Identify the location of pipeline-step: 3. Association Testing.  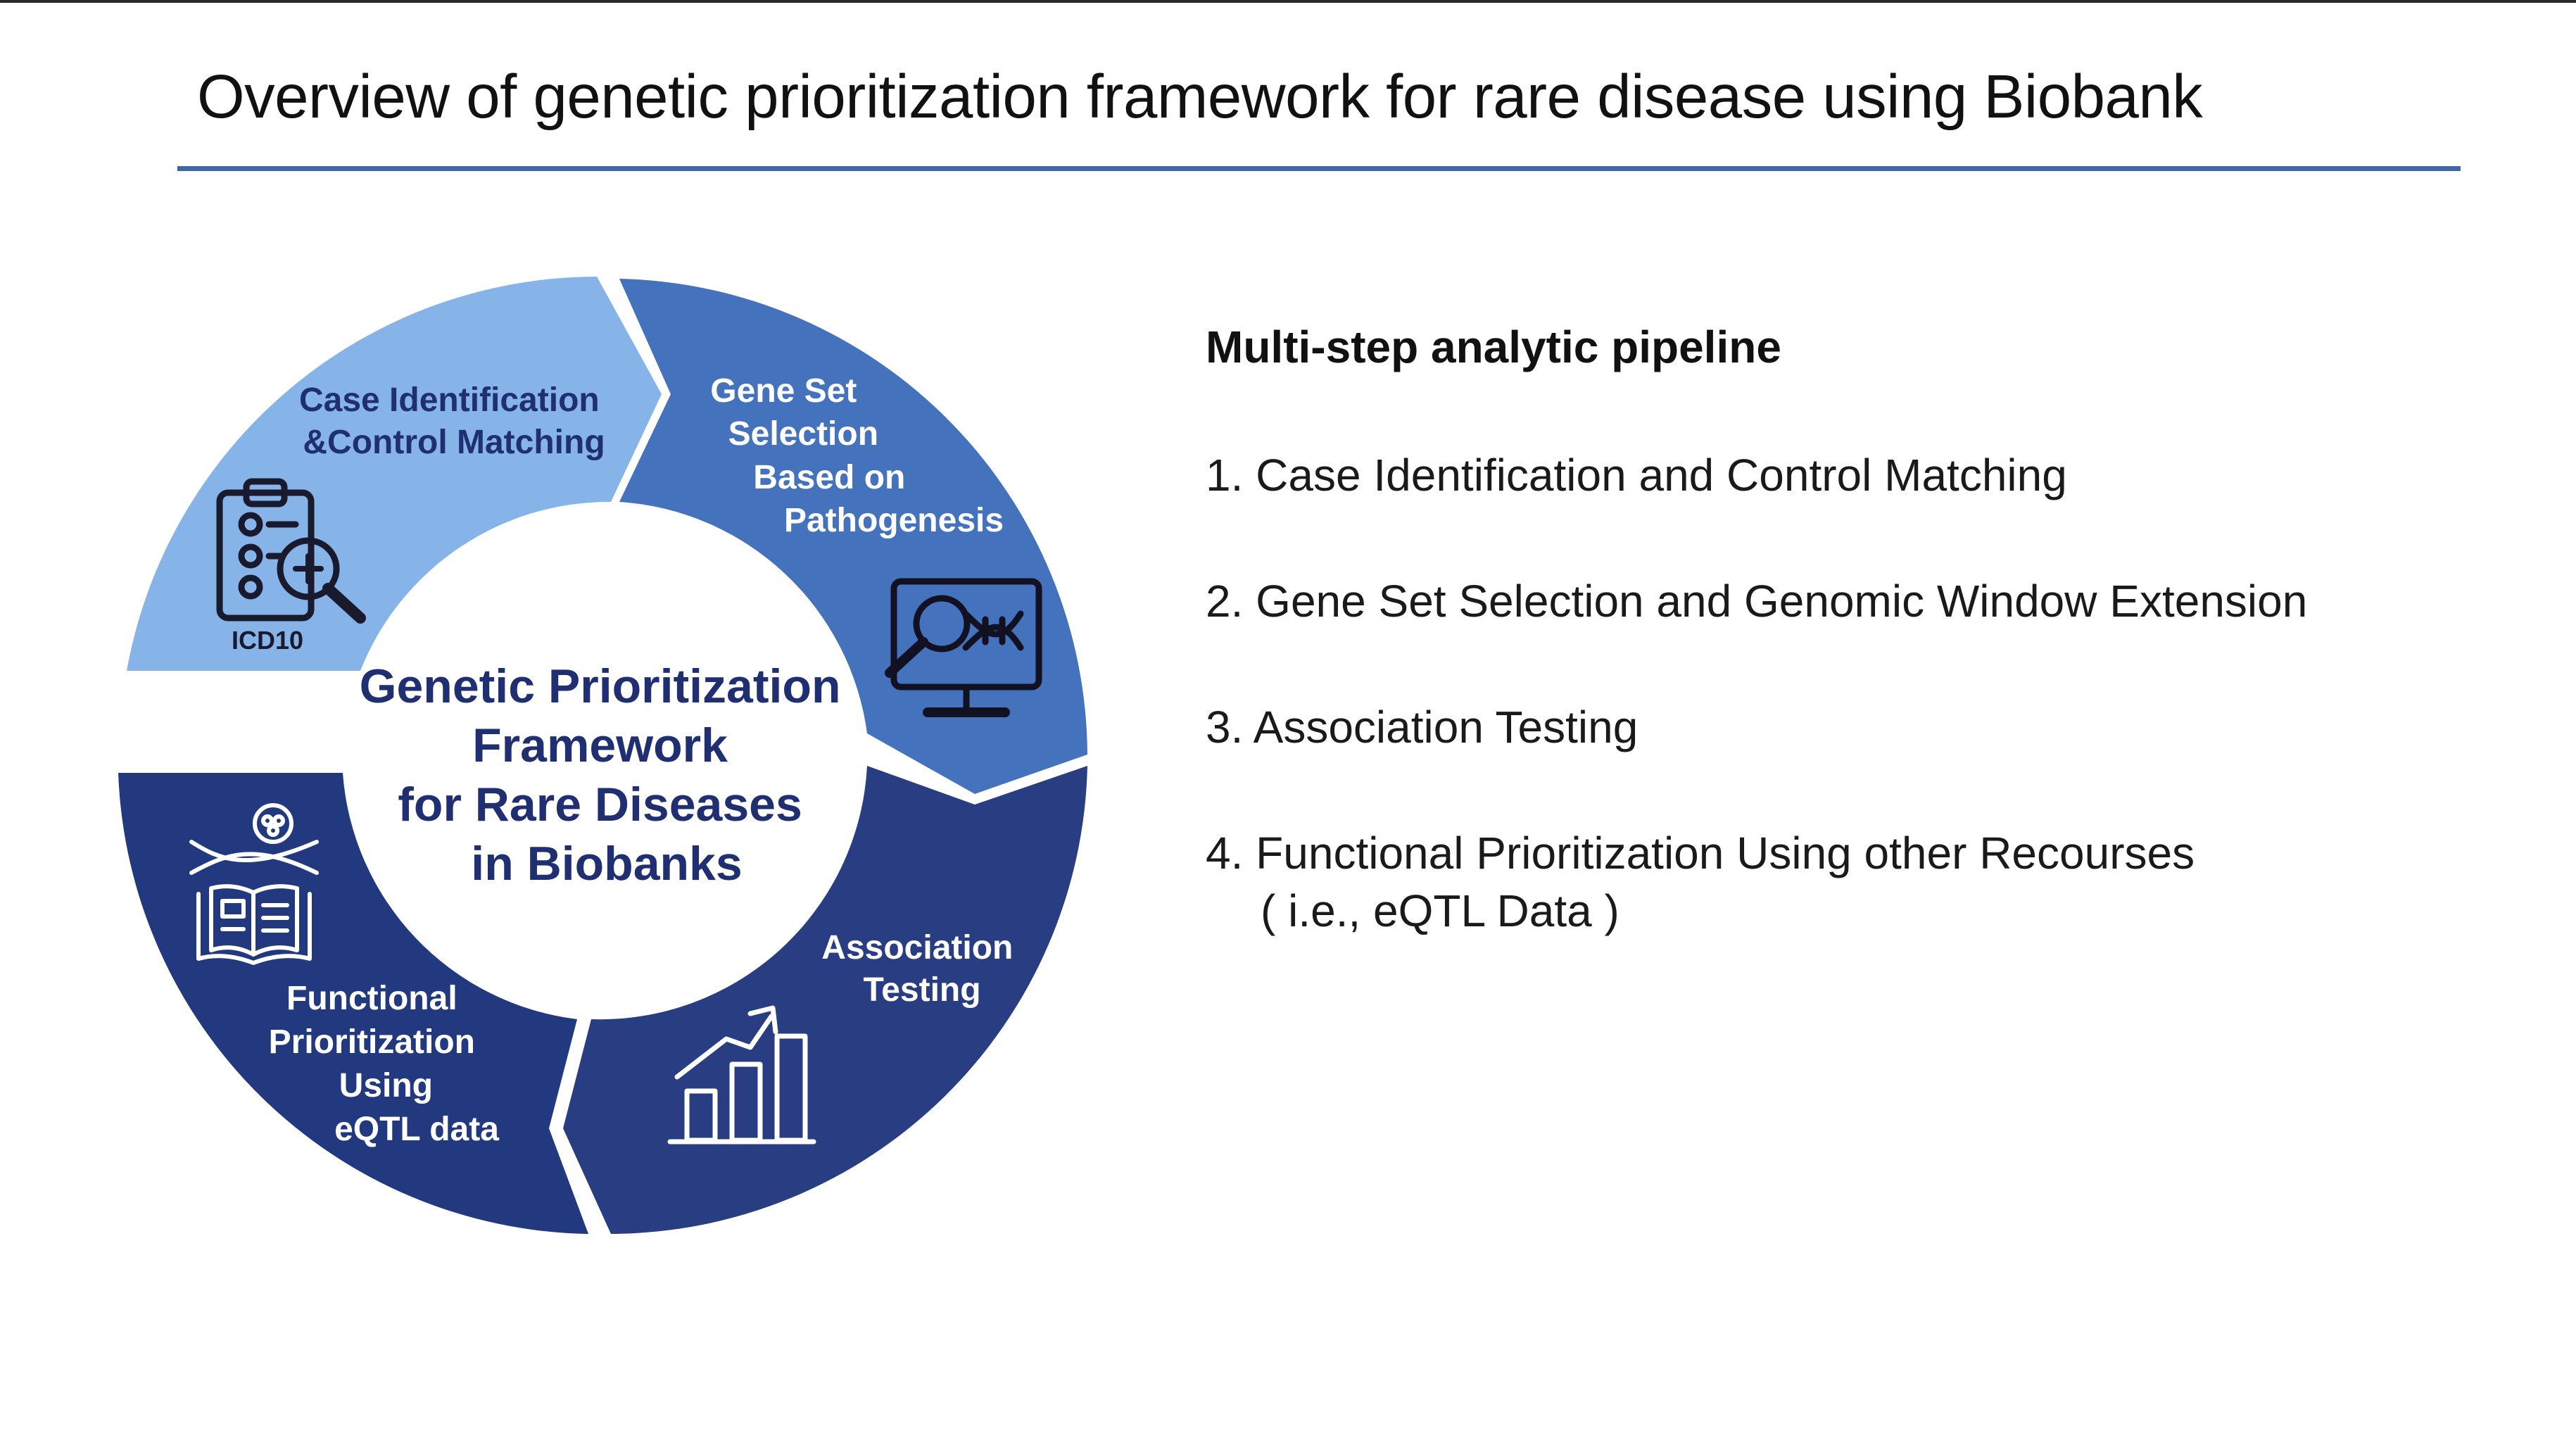
(1874, 727).